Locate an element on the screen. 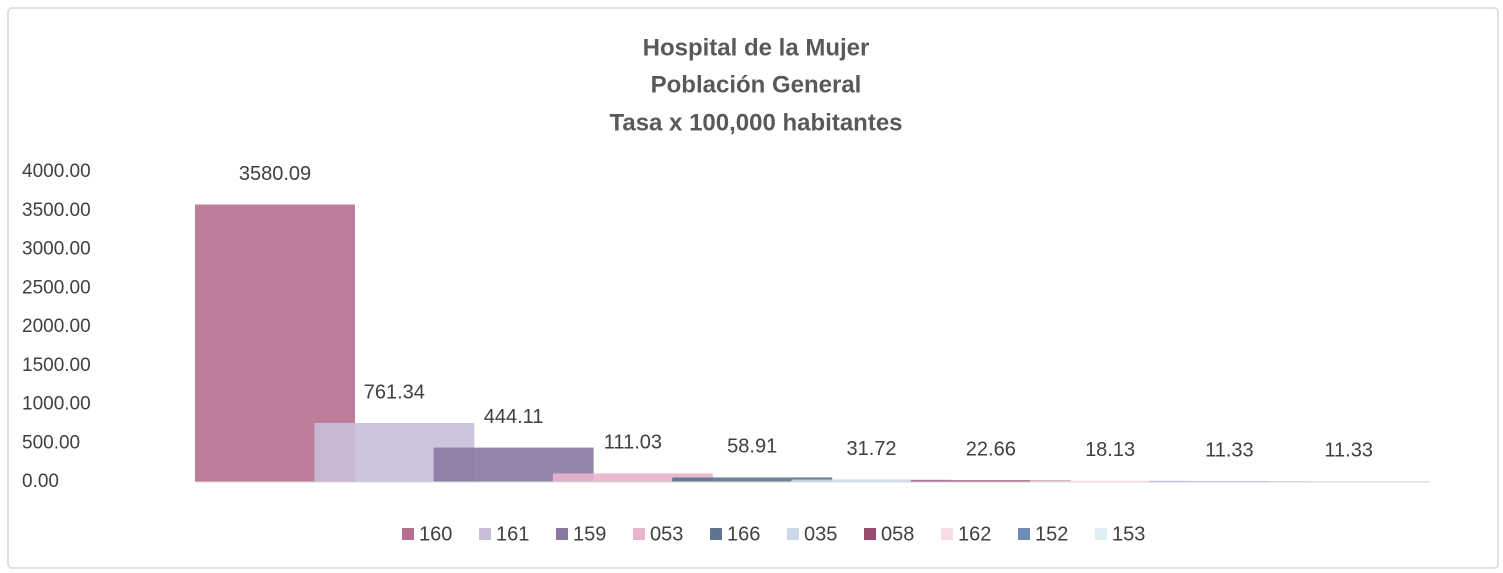 The image size is (1503, 573). y-tick-label: 3500.00 is located at coordinates (56, 210).